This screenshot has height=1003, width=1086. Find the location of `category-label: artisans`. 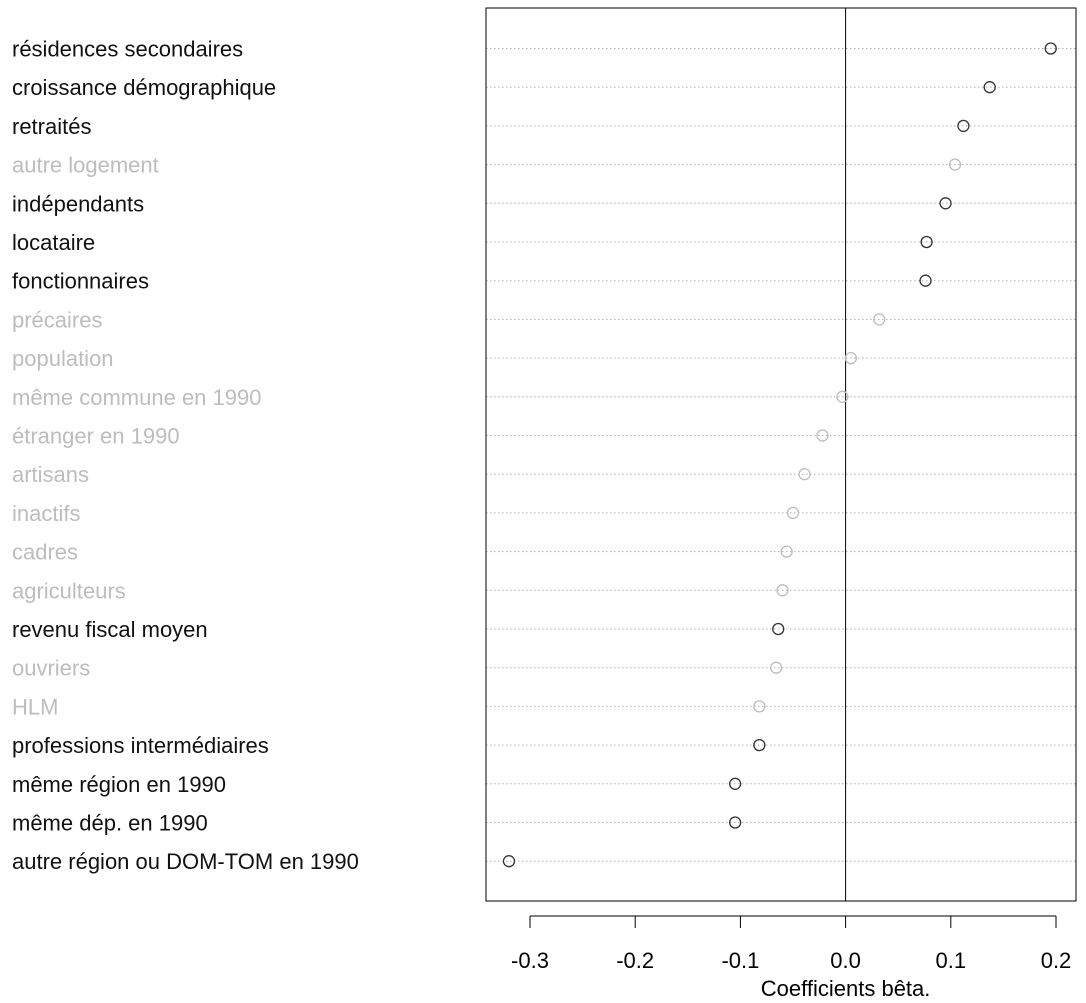

category-label: artisans is located at coordinates (50, 474).